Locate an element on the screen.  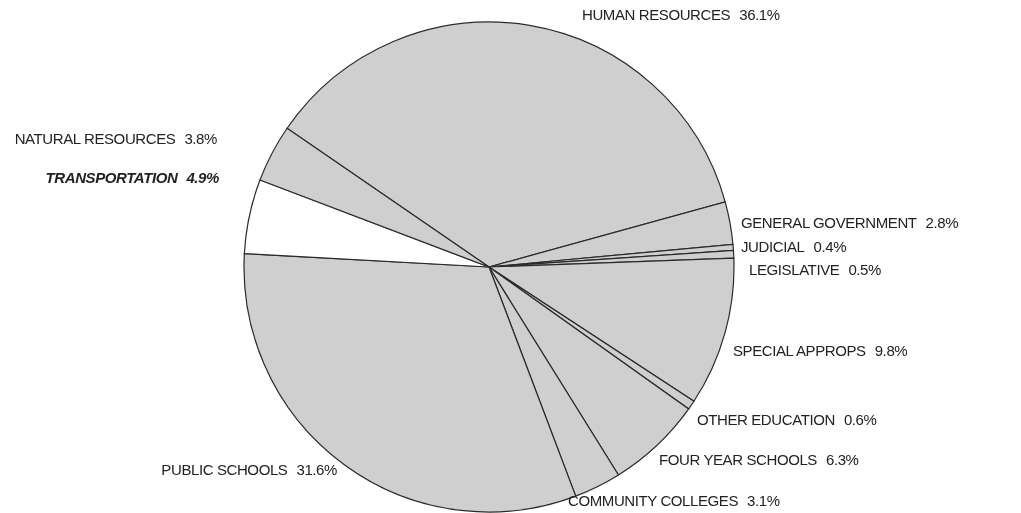
slice-label: NATURAL RESOURCES is located at coordinates (95, 139).